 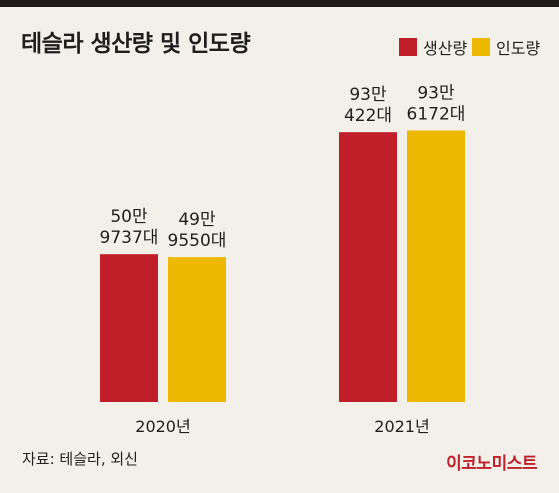 I want to click on data-label-delivery-0-1: 9550대, so click(x=197, y=241).